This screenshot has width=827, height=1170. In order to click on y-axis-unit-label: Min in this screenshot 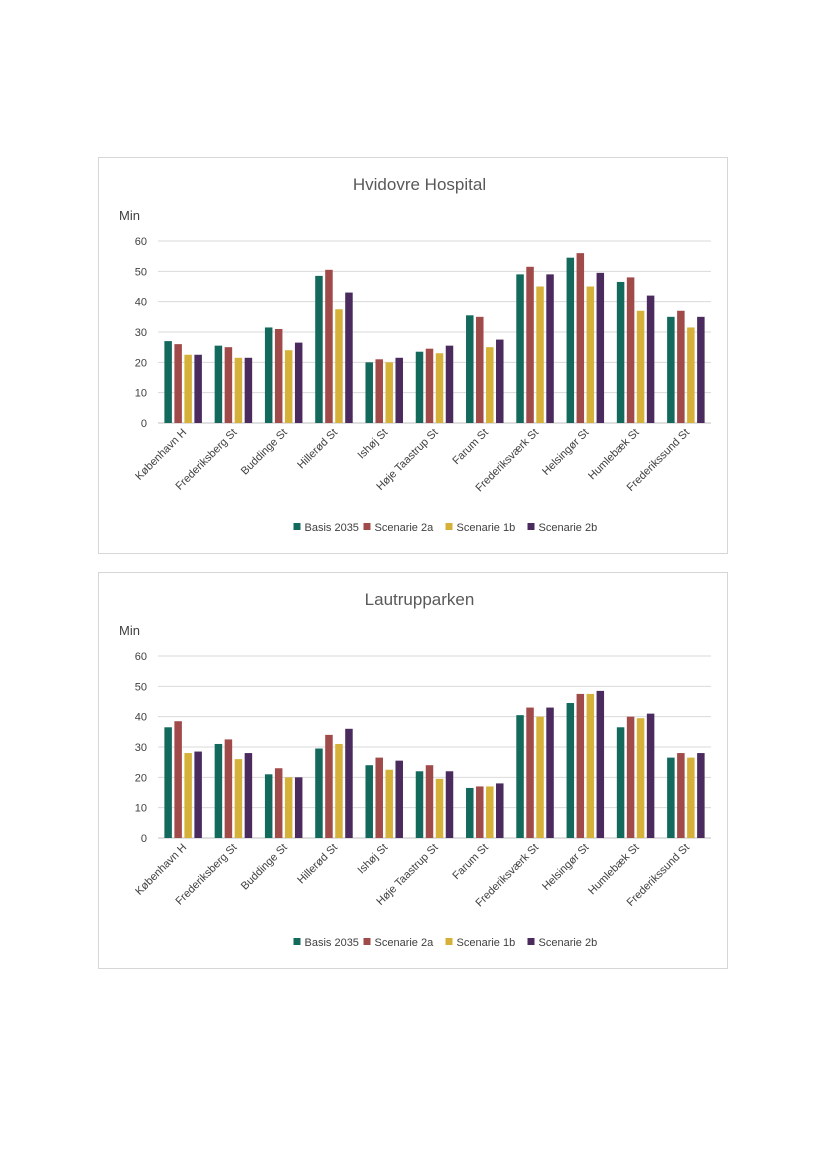, I will do `click(129, 630)`.